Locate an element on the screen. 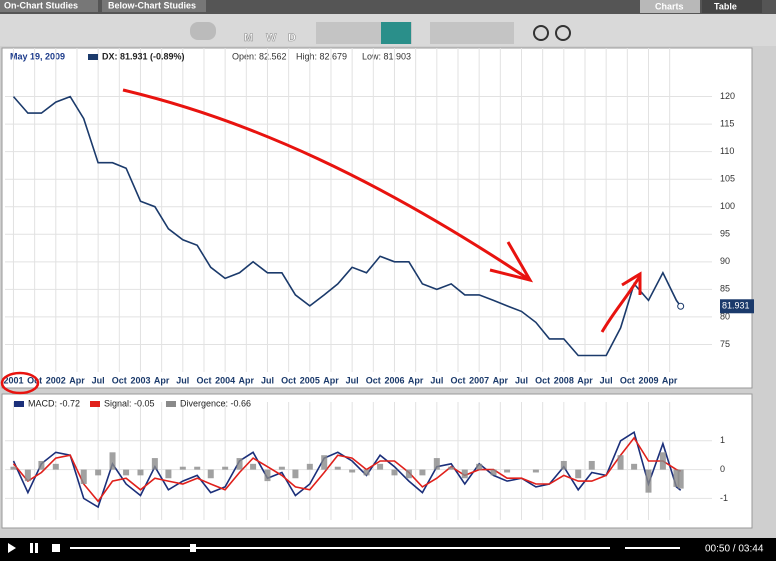  annotation-arrow is located at coordinates (621, 304).